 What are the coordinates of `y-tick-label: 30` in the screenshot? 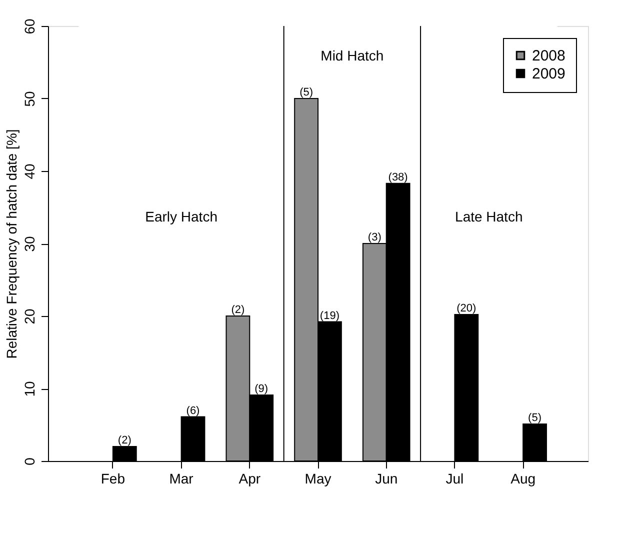 It's located at (30, 244).